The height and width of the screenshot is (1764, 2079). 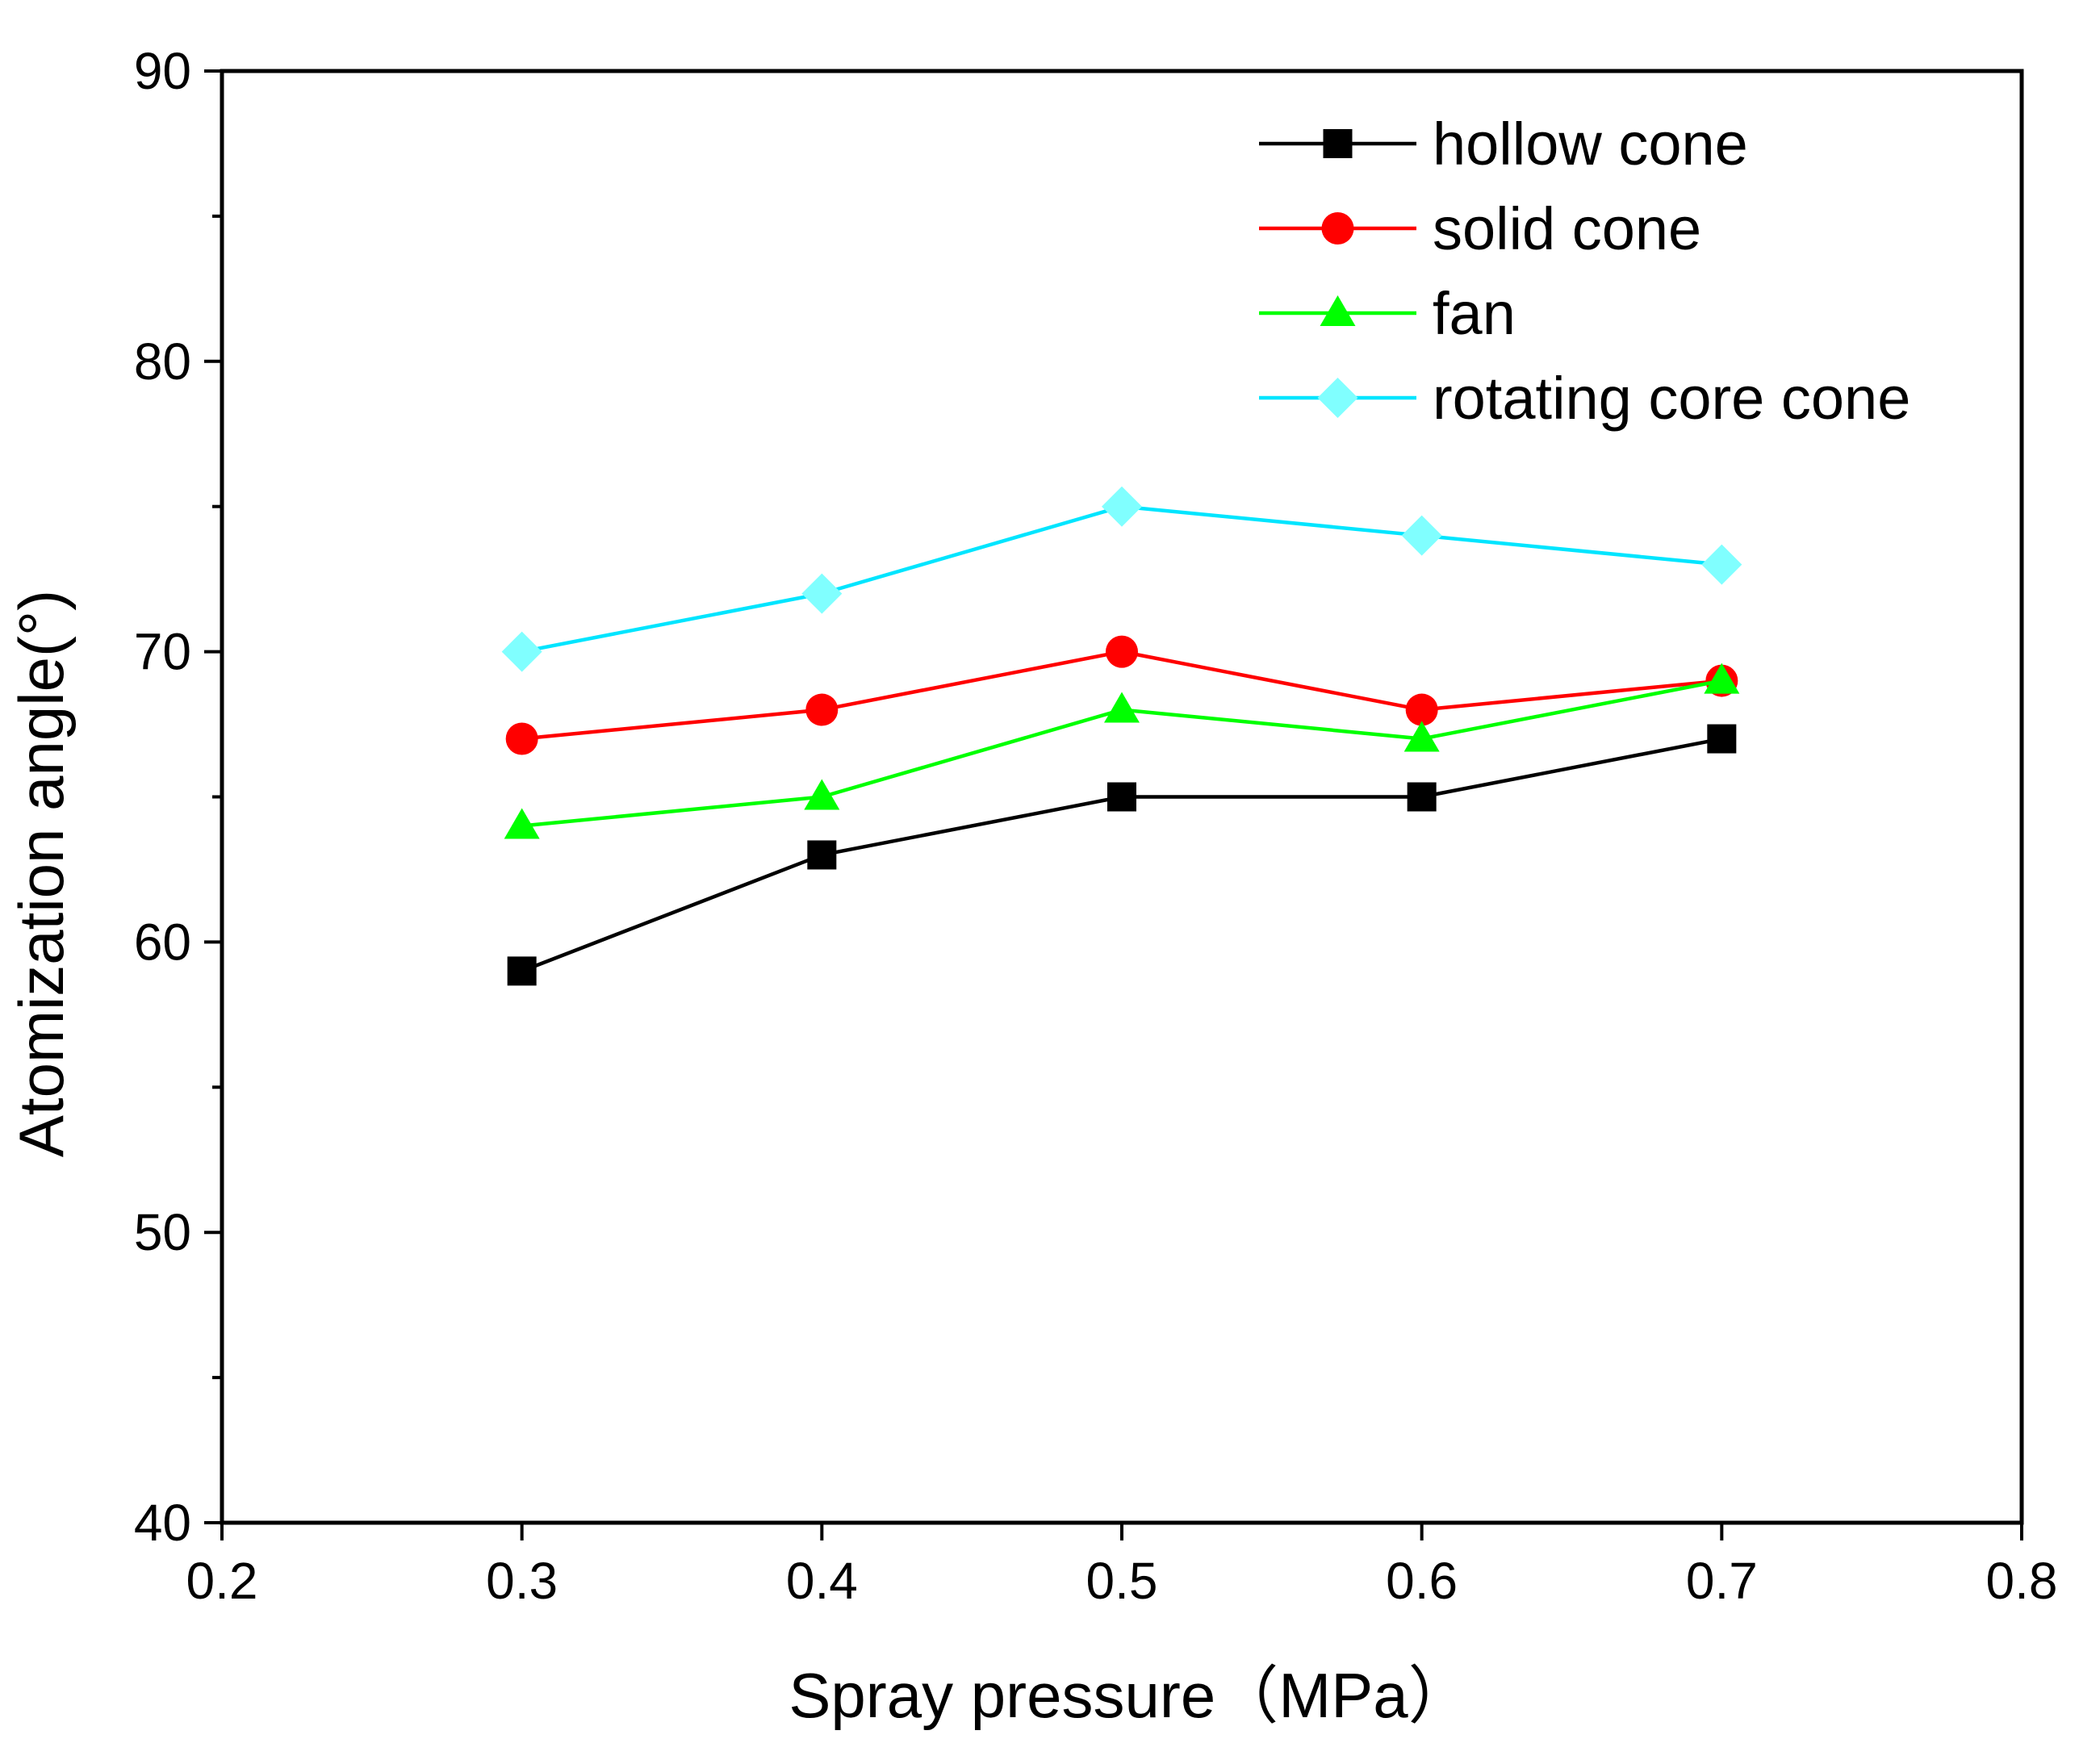 I want to click on legend-label: solid cone, so click(x=1567, y=229).